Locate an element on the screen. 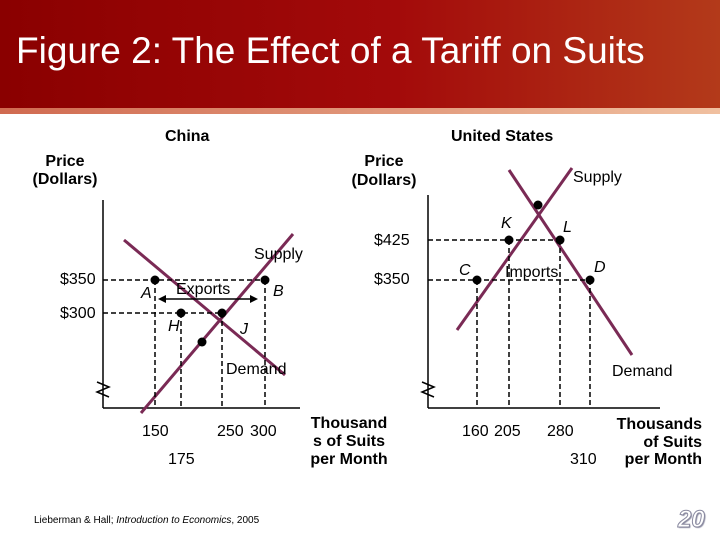 This screenshot has width=720, height=540. china-panel is located at coordinates (197, 307).